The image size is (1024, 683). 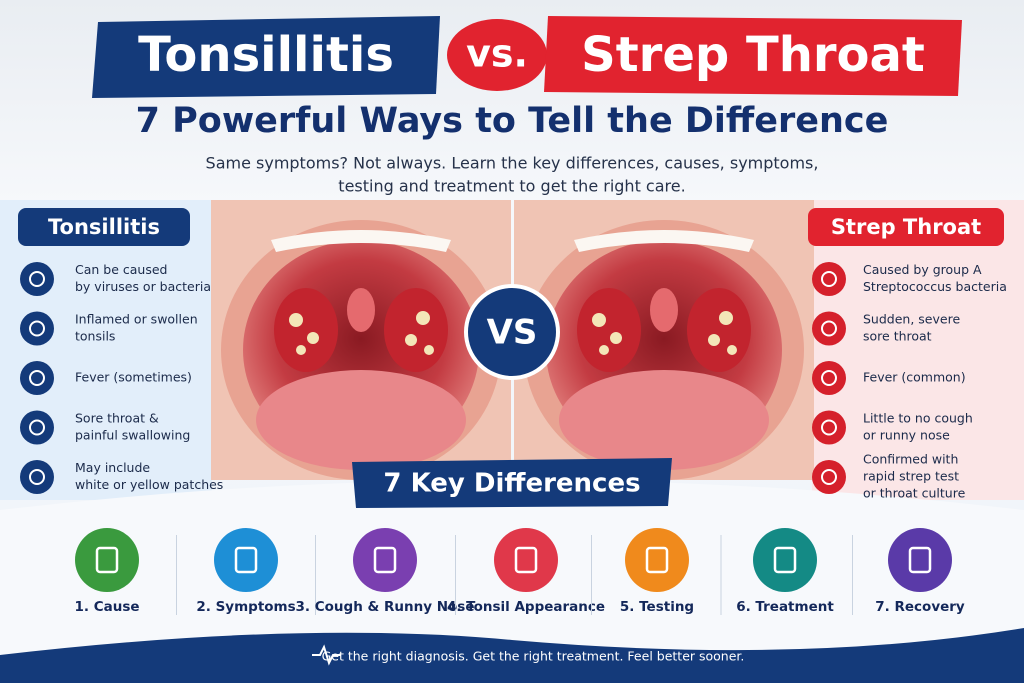 I want to click on step-label: 1. Cause, so click(x=106, y=607).